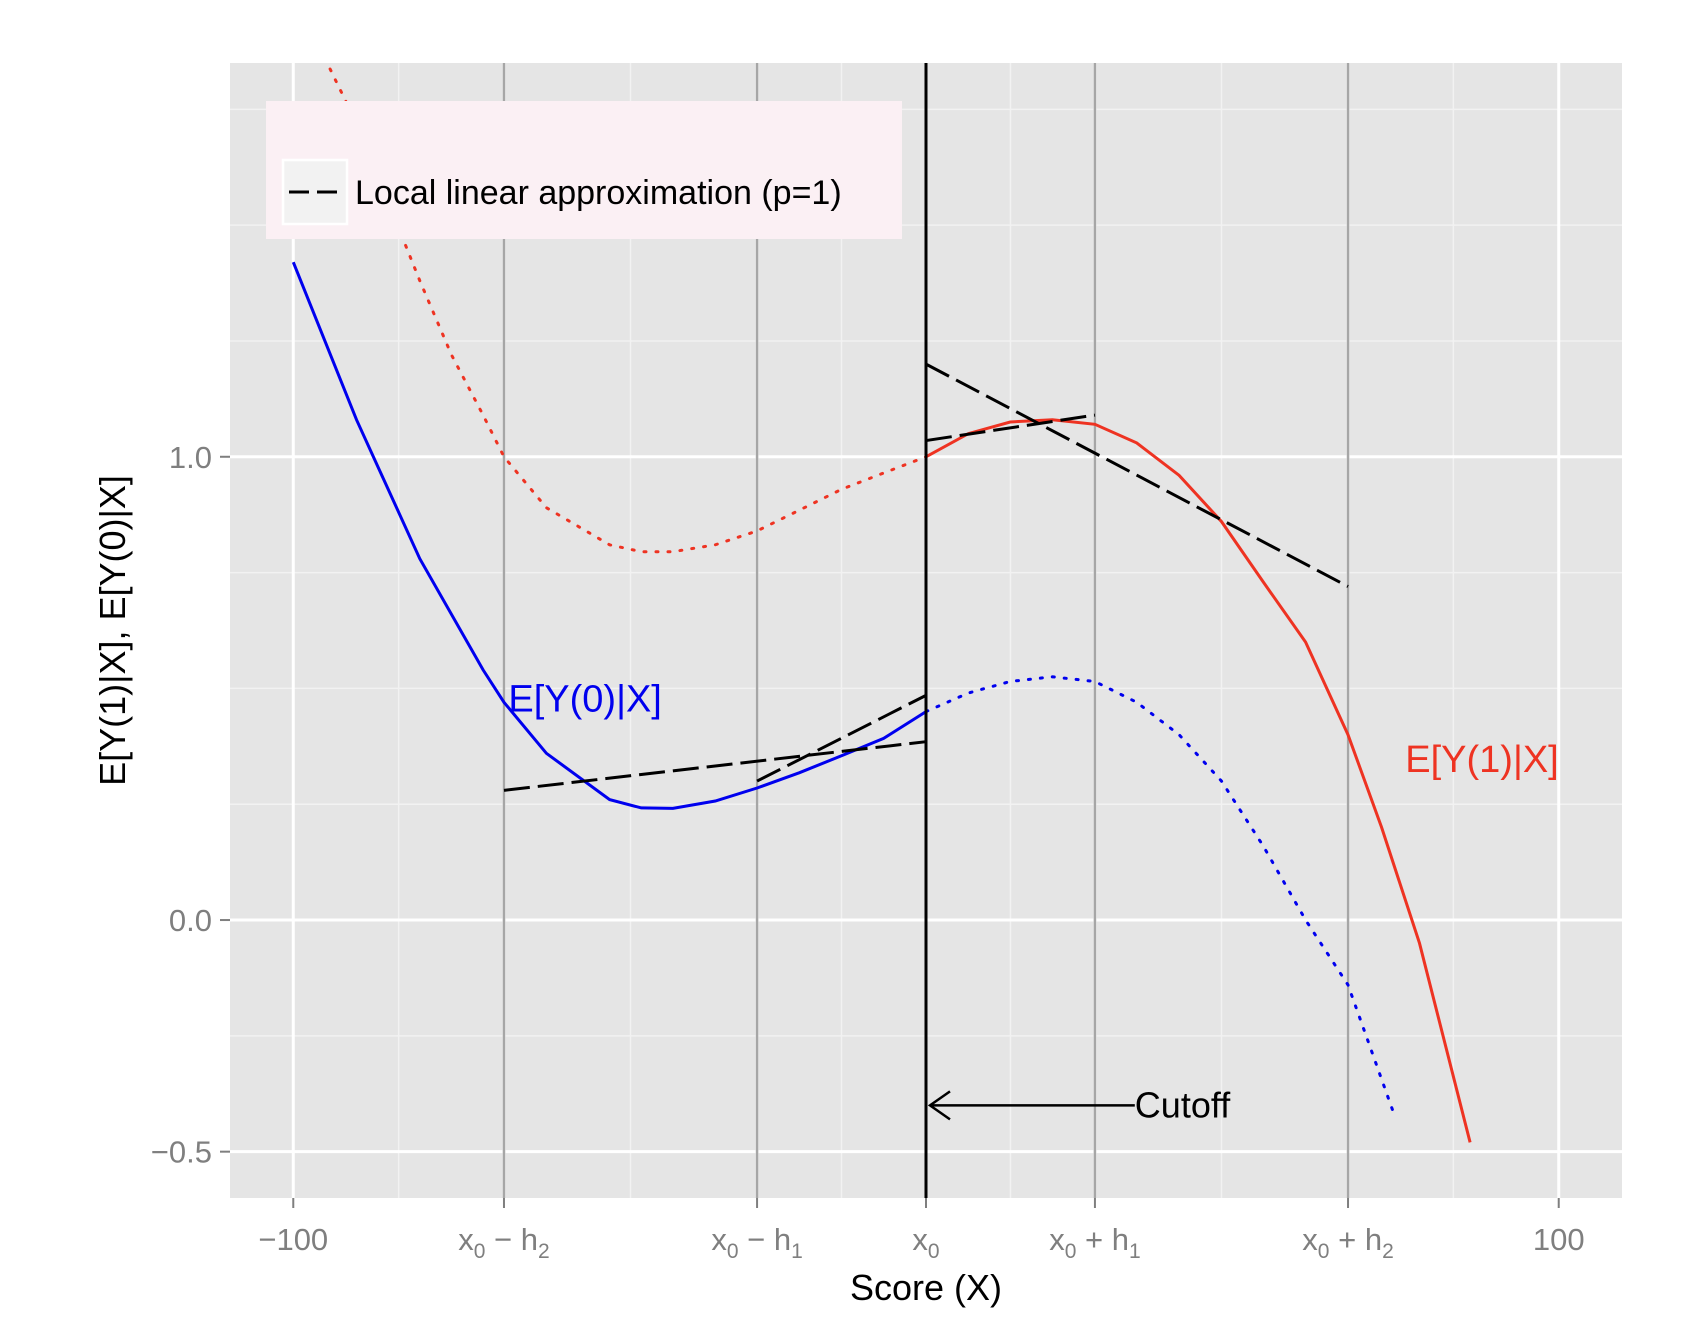  What do you see at coordinates (190, 805) in the screenshot?
I see `y-axis-ticks: 1.0 0.0 −0.5` at bounding box center [190, 805].